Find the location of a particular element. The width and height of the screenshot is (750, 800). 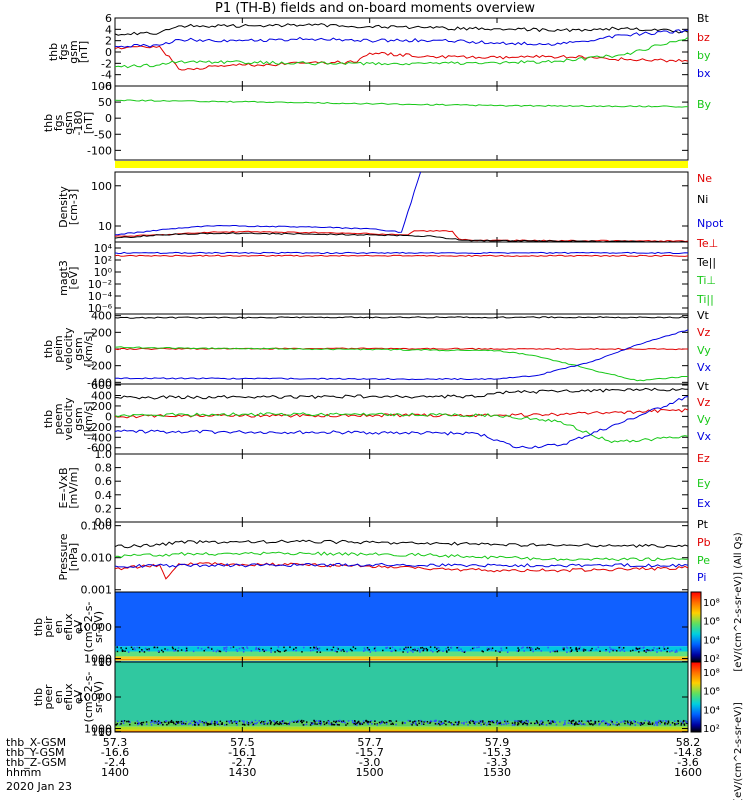

series-Vz is located at coordinates (401, 413).